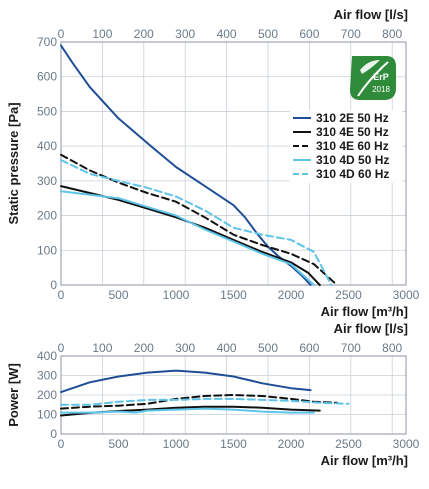 The image size is (429, 489). What do you see at coordinates (352, 160) in the screenshot?
I see `legend-label: 310 4D 50 Hz` at bounding box center [352, 160].